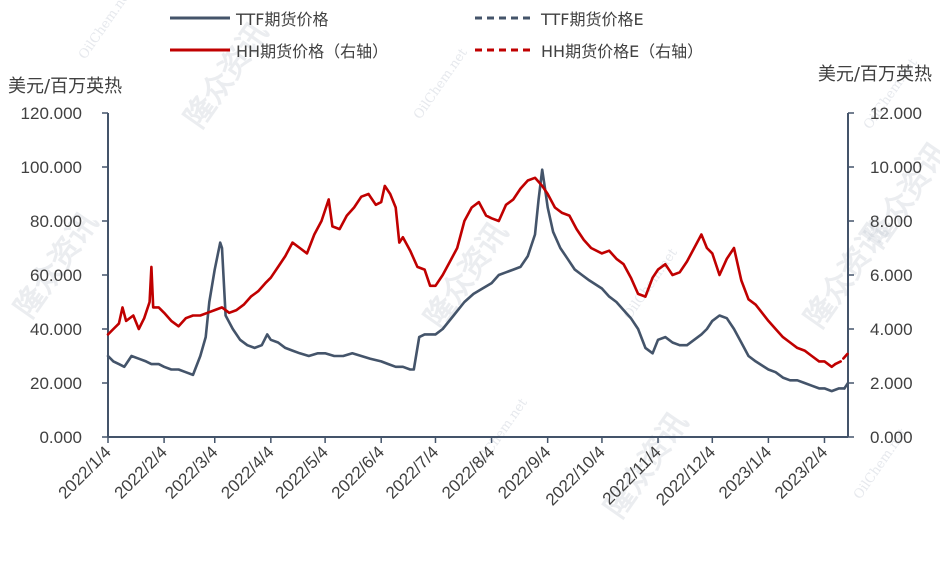 Image resolution: width=940 pixels, height=564 pixels. Describe the element at coordinates (302, 472) in the screenshot. I see `x-tick-label: 2022/5/4` at that location.